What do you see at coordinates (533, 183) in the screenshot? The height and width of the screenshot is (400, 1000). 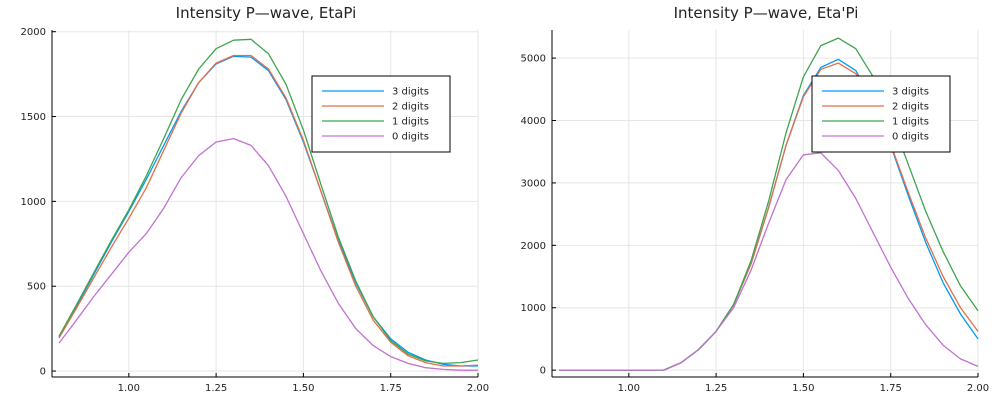 I see `y-tick-label: 3000` at bounding box center [533, 183].